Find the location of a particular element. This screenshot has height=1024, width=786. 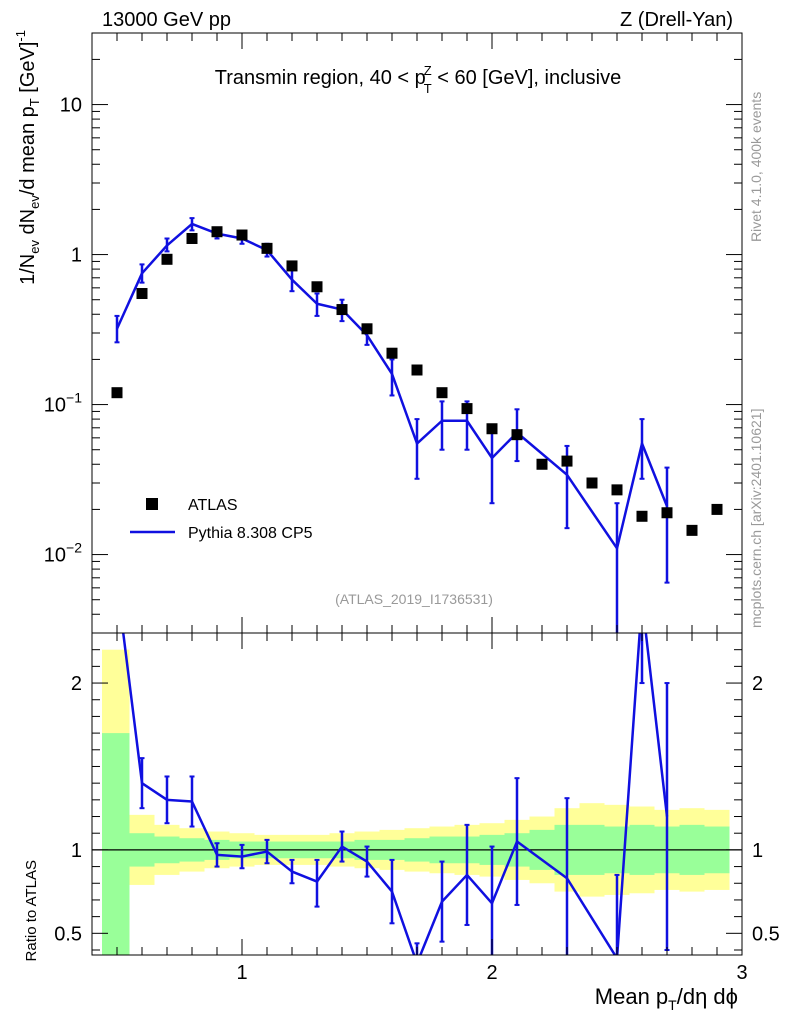

ratio-y-tick-label-right: 1 is located at coordinates (757, 851).